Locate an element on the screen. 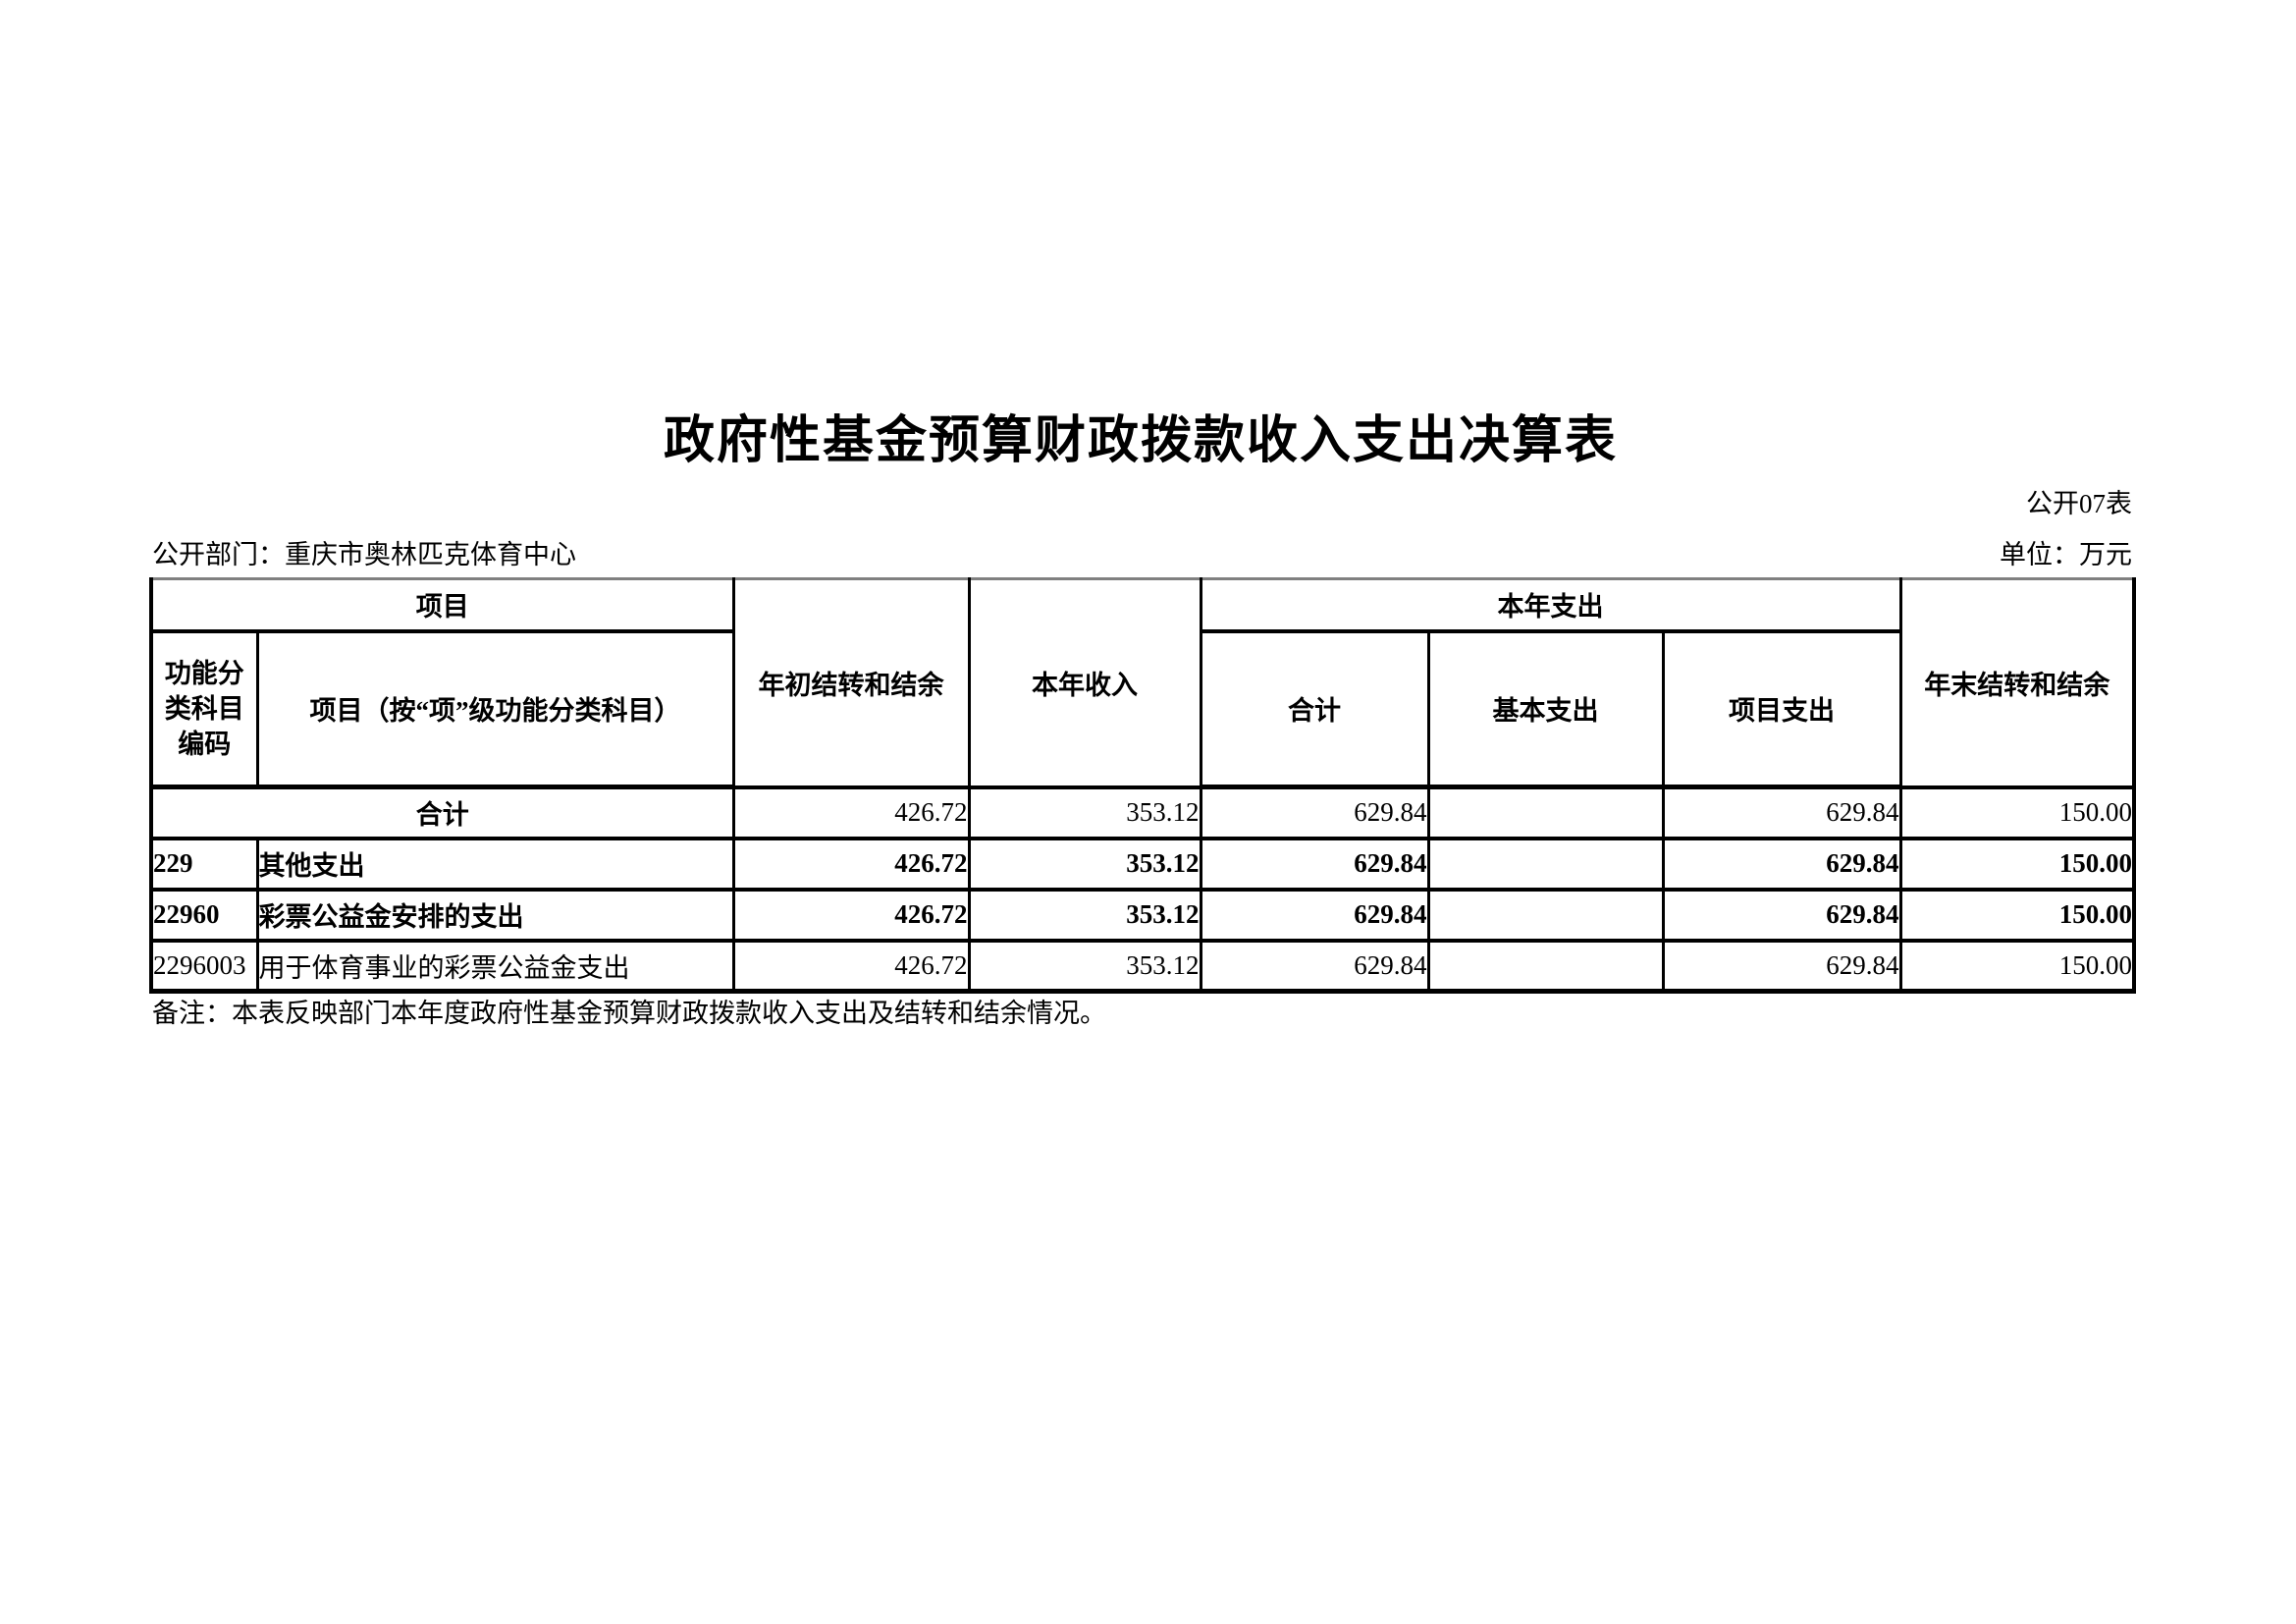 This screenshot has width=2296, height=1624. row-label-total: 合计 is located at coordinates (442, 812).